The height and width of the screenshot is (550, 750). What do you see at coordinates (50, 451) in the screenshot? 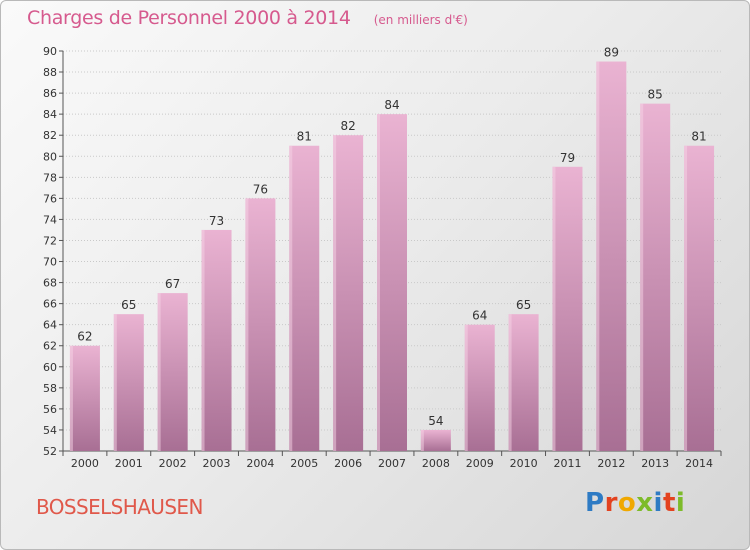
I see `y-tick-label: 52` at bounding box center [50, 451].